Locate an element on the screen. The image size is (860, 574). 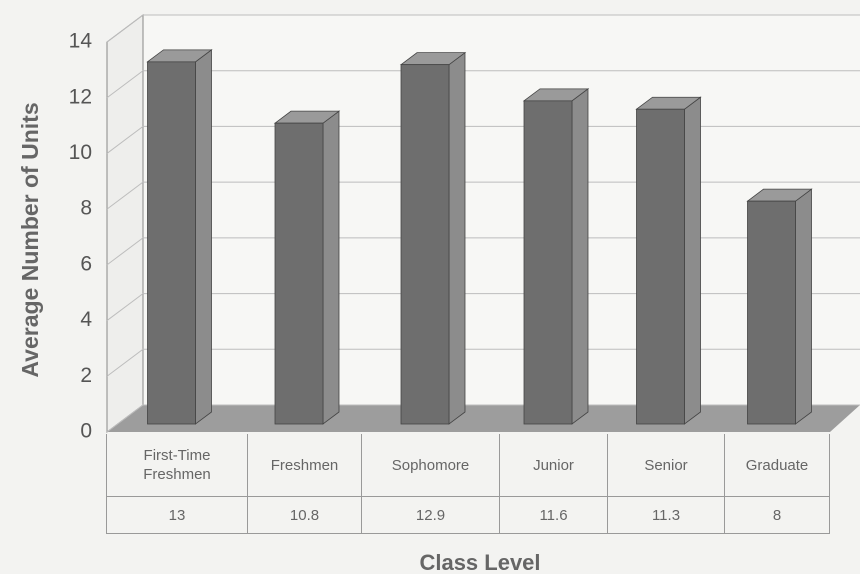
side-wall is located at coordinates (125, 223).